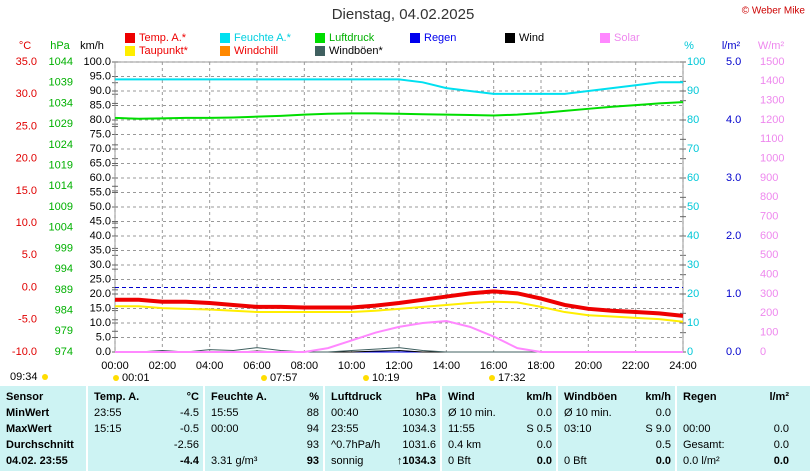 The width and height of the screenshot is (810, 471). Describe the element at coordinates (440, 38) in the screenshot. I see `legend-label: Regen` at that location.